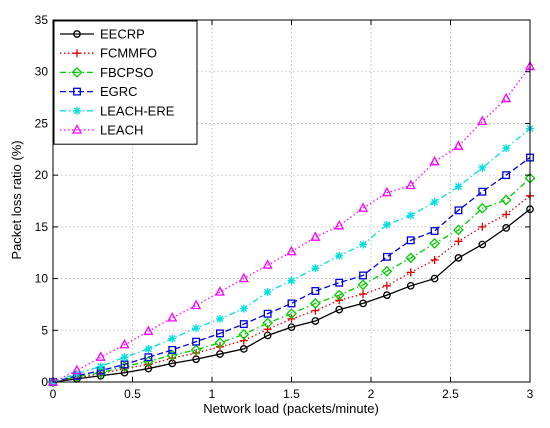  Describe the element at coordinates (126, 72) in the screenshot. I see `legend-label-fbcpso: FBCPSO` at that location.